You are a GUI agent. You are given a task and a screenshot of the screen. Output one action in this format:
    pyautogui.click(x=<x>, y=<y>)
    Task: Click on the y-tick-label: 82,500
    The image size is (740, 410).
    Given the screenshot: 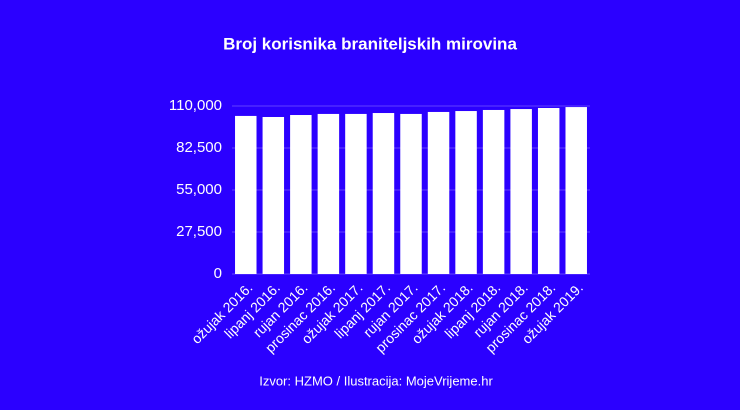 What is the action you would take?
    pyautogui.click(x=199, y=147)
    